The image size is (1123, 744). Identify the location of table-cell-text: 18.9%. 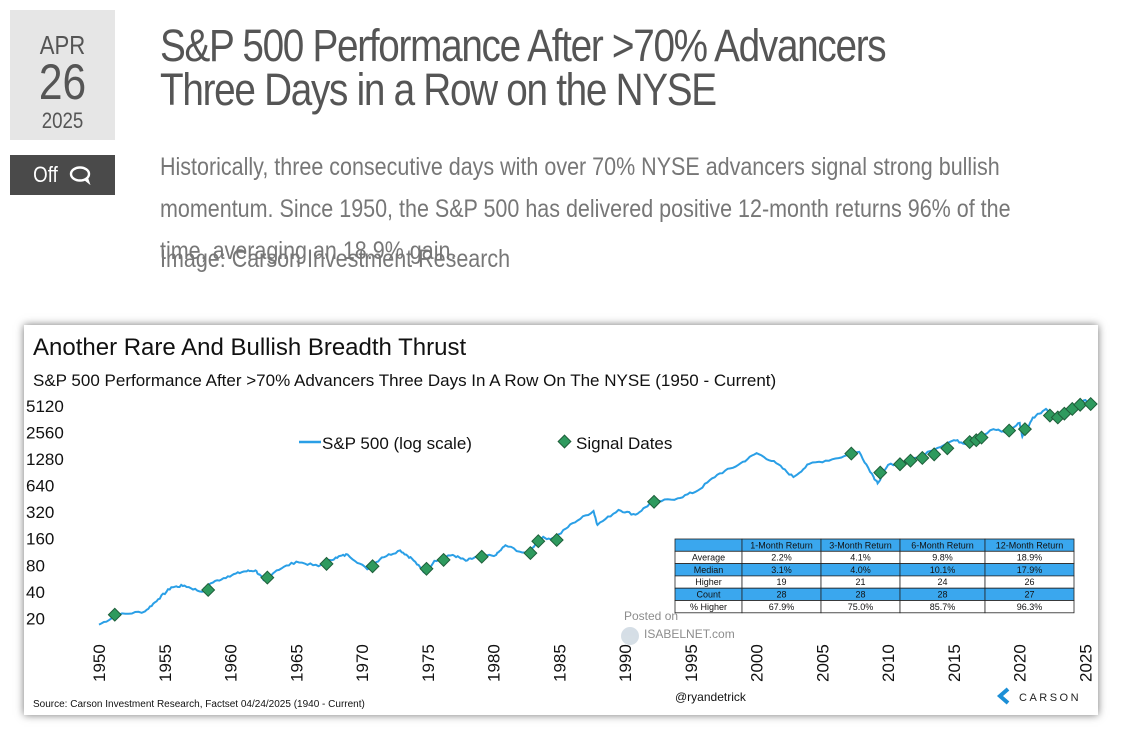
(1030, 558).